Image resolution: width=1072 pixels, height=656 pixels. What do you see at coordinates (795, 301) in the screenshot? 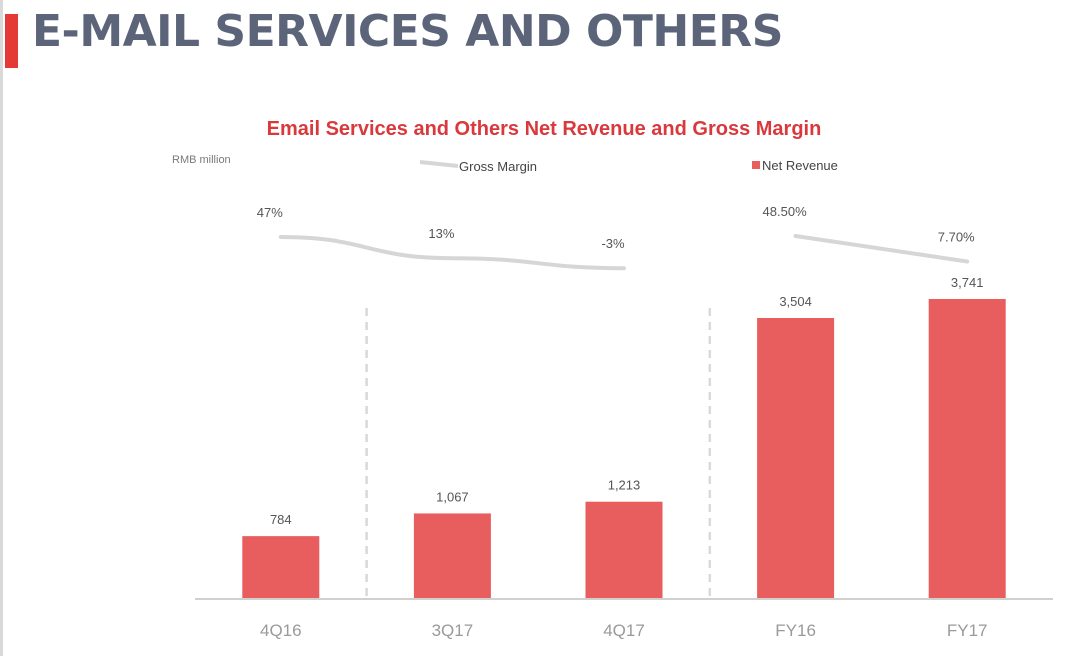
I see `bar-value-label: 3,504` at bounding box center [795, 301].